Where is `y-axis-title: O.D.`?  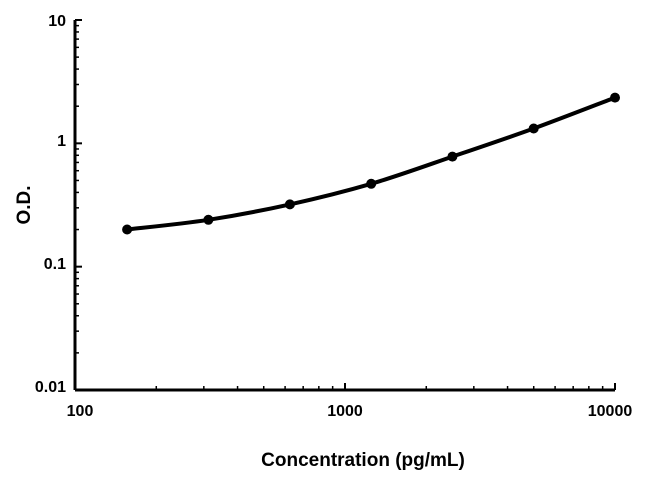 y-axis-title: O.D. is located at coordinates (24, 204).